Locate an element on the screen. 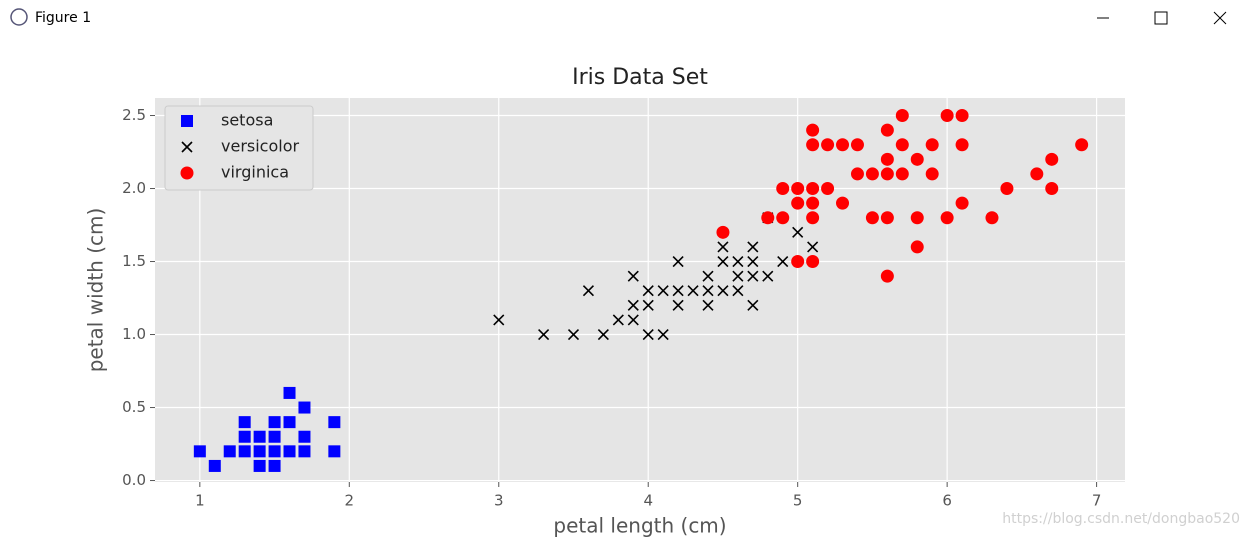 The height and width of the screenshot is (541, 1250). x-axis-label: petal length (cm) is located at coordinates (639, 526).